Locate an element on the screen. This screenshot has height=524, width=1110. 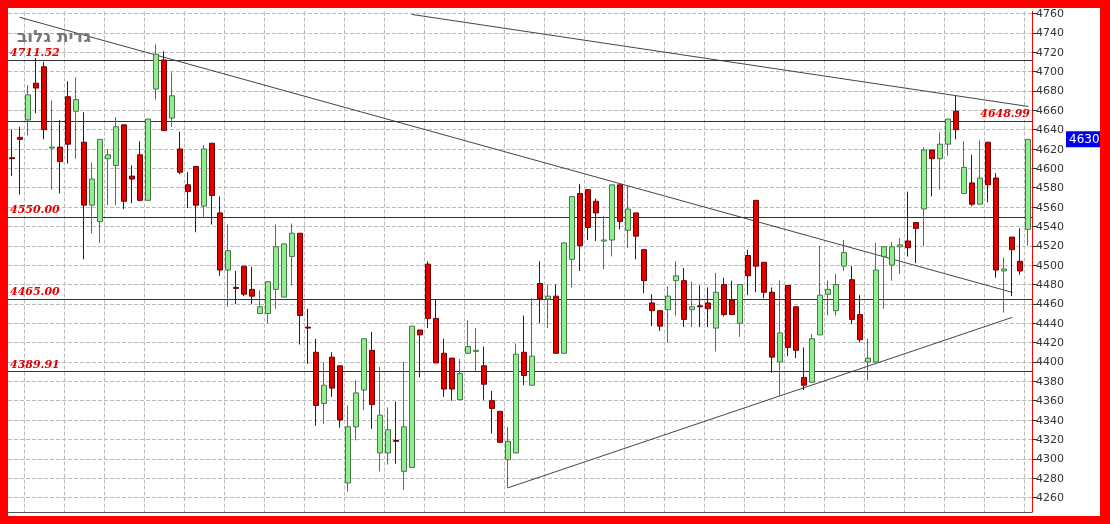
y-tick-label: 4300 is located at coordinates (1050, 459).